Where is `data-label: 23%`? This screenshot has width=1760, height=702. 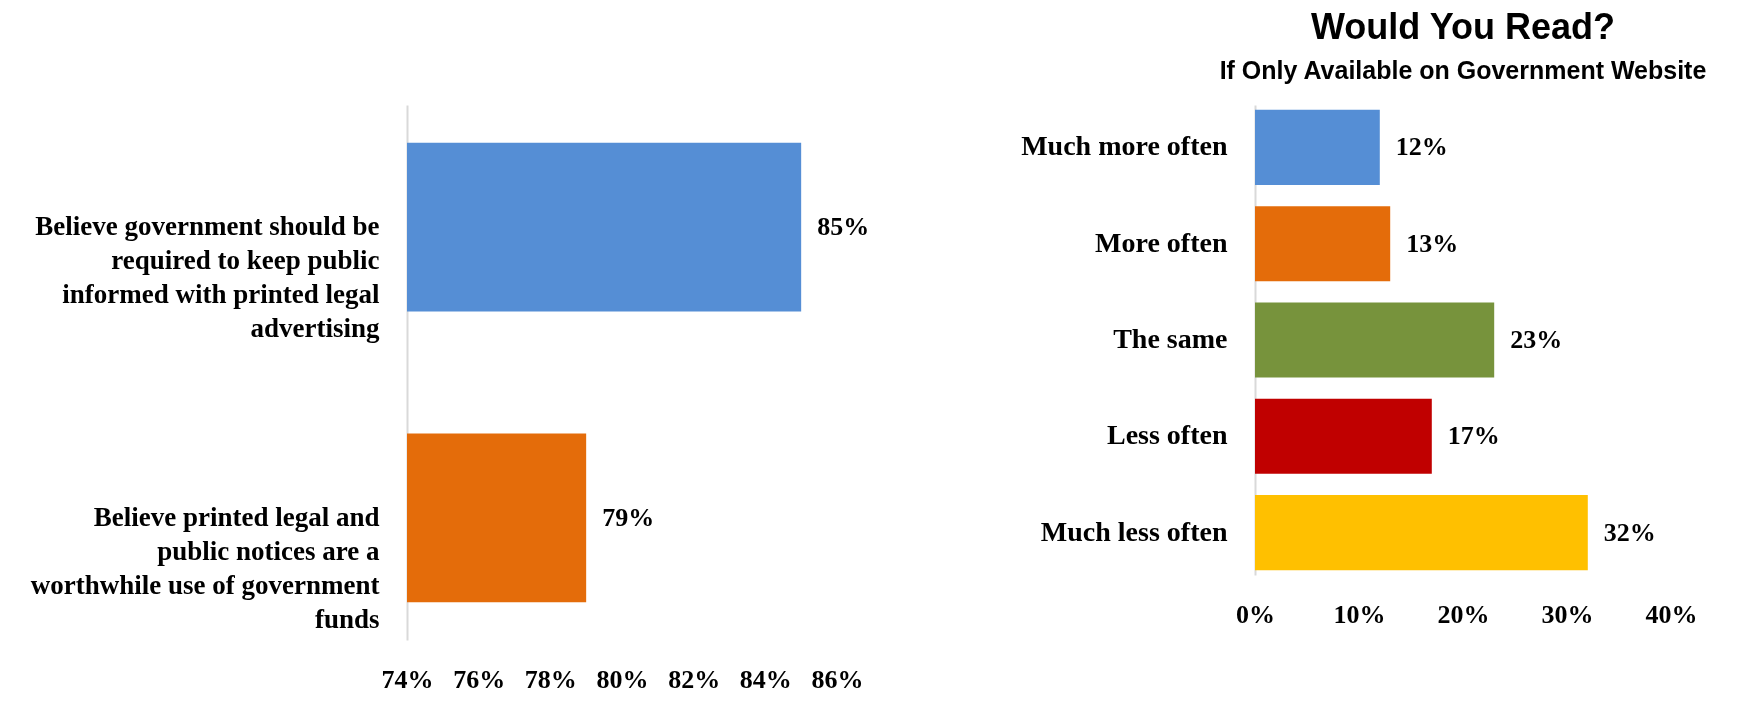
data-label: 23% is located at coordinates (1536, 339).